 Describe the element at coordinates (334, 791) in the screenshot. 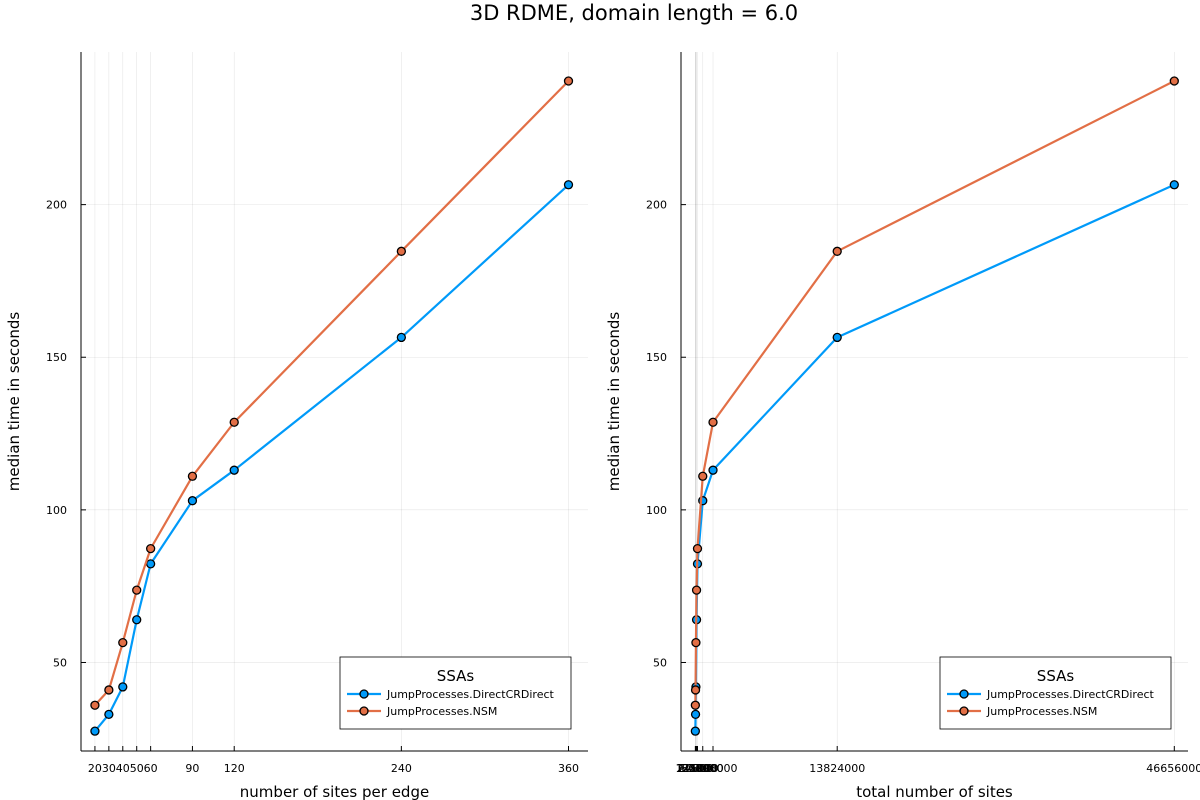

I see `x-axis-label: number of sites per edge` at that location.